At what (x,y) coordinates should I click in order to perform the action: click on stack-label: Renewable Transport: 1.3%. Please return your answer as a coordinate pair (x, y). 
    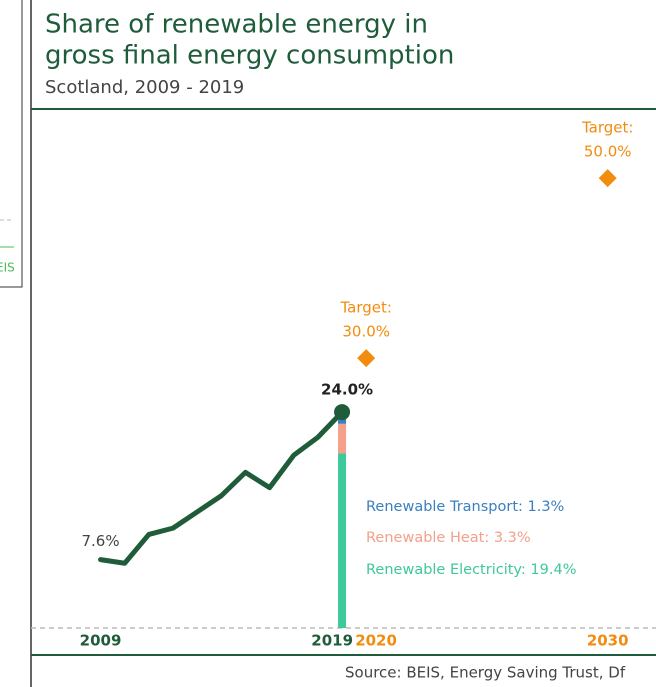
    Looking at the image, I should click on (465, 507).